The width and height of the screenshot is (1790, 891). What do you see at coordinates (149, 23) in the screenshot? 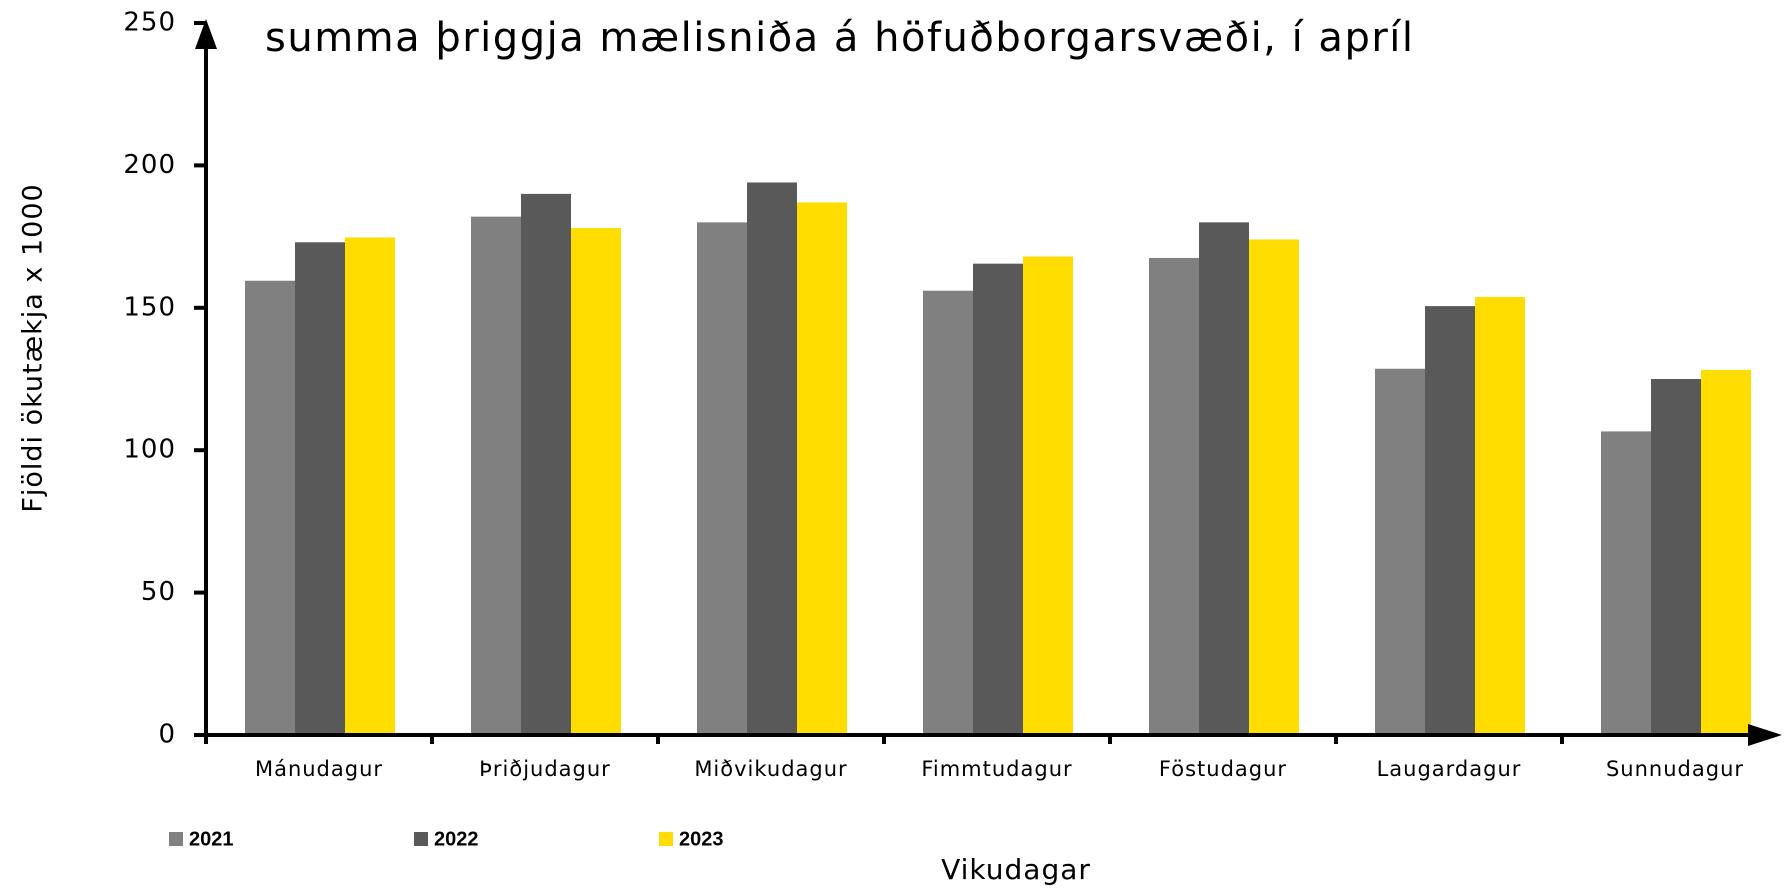
I see `y-tick-label: 250` at bounding box center [149, 23].